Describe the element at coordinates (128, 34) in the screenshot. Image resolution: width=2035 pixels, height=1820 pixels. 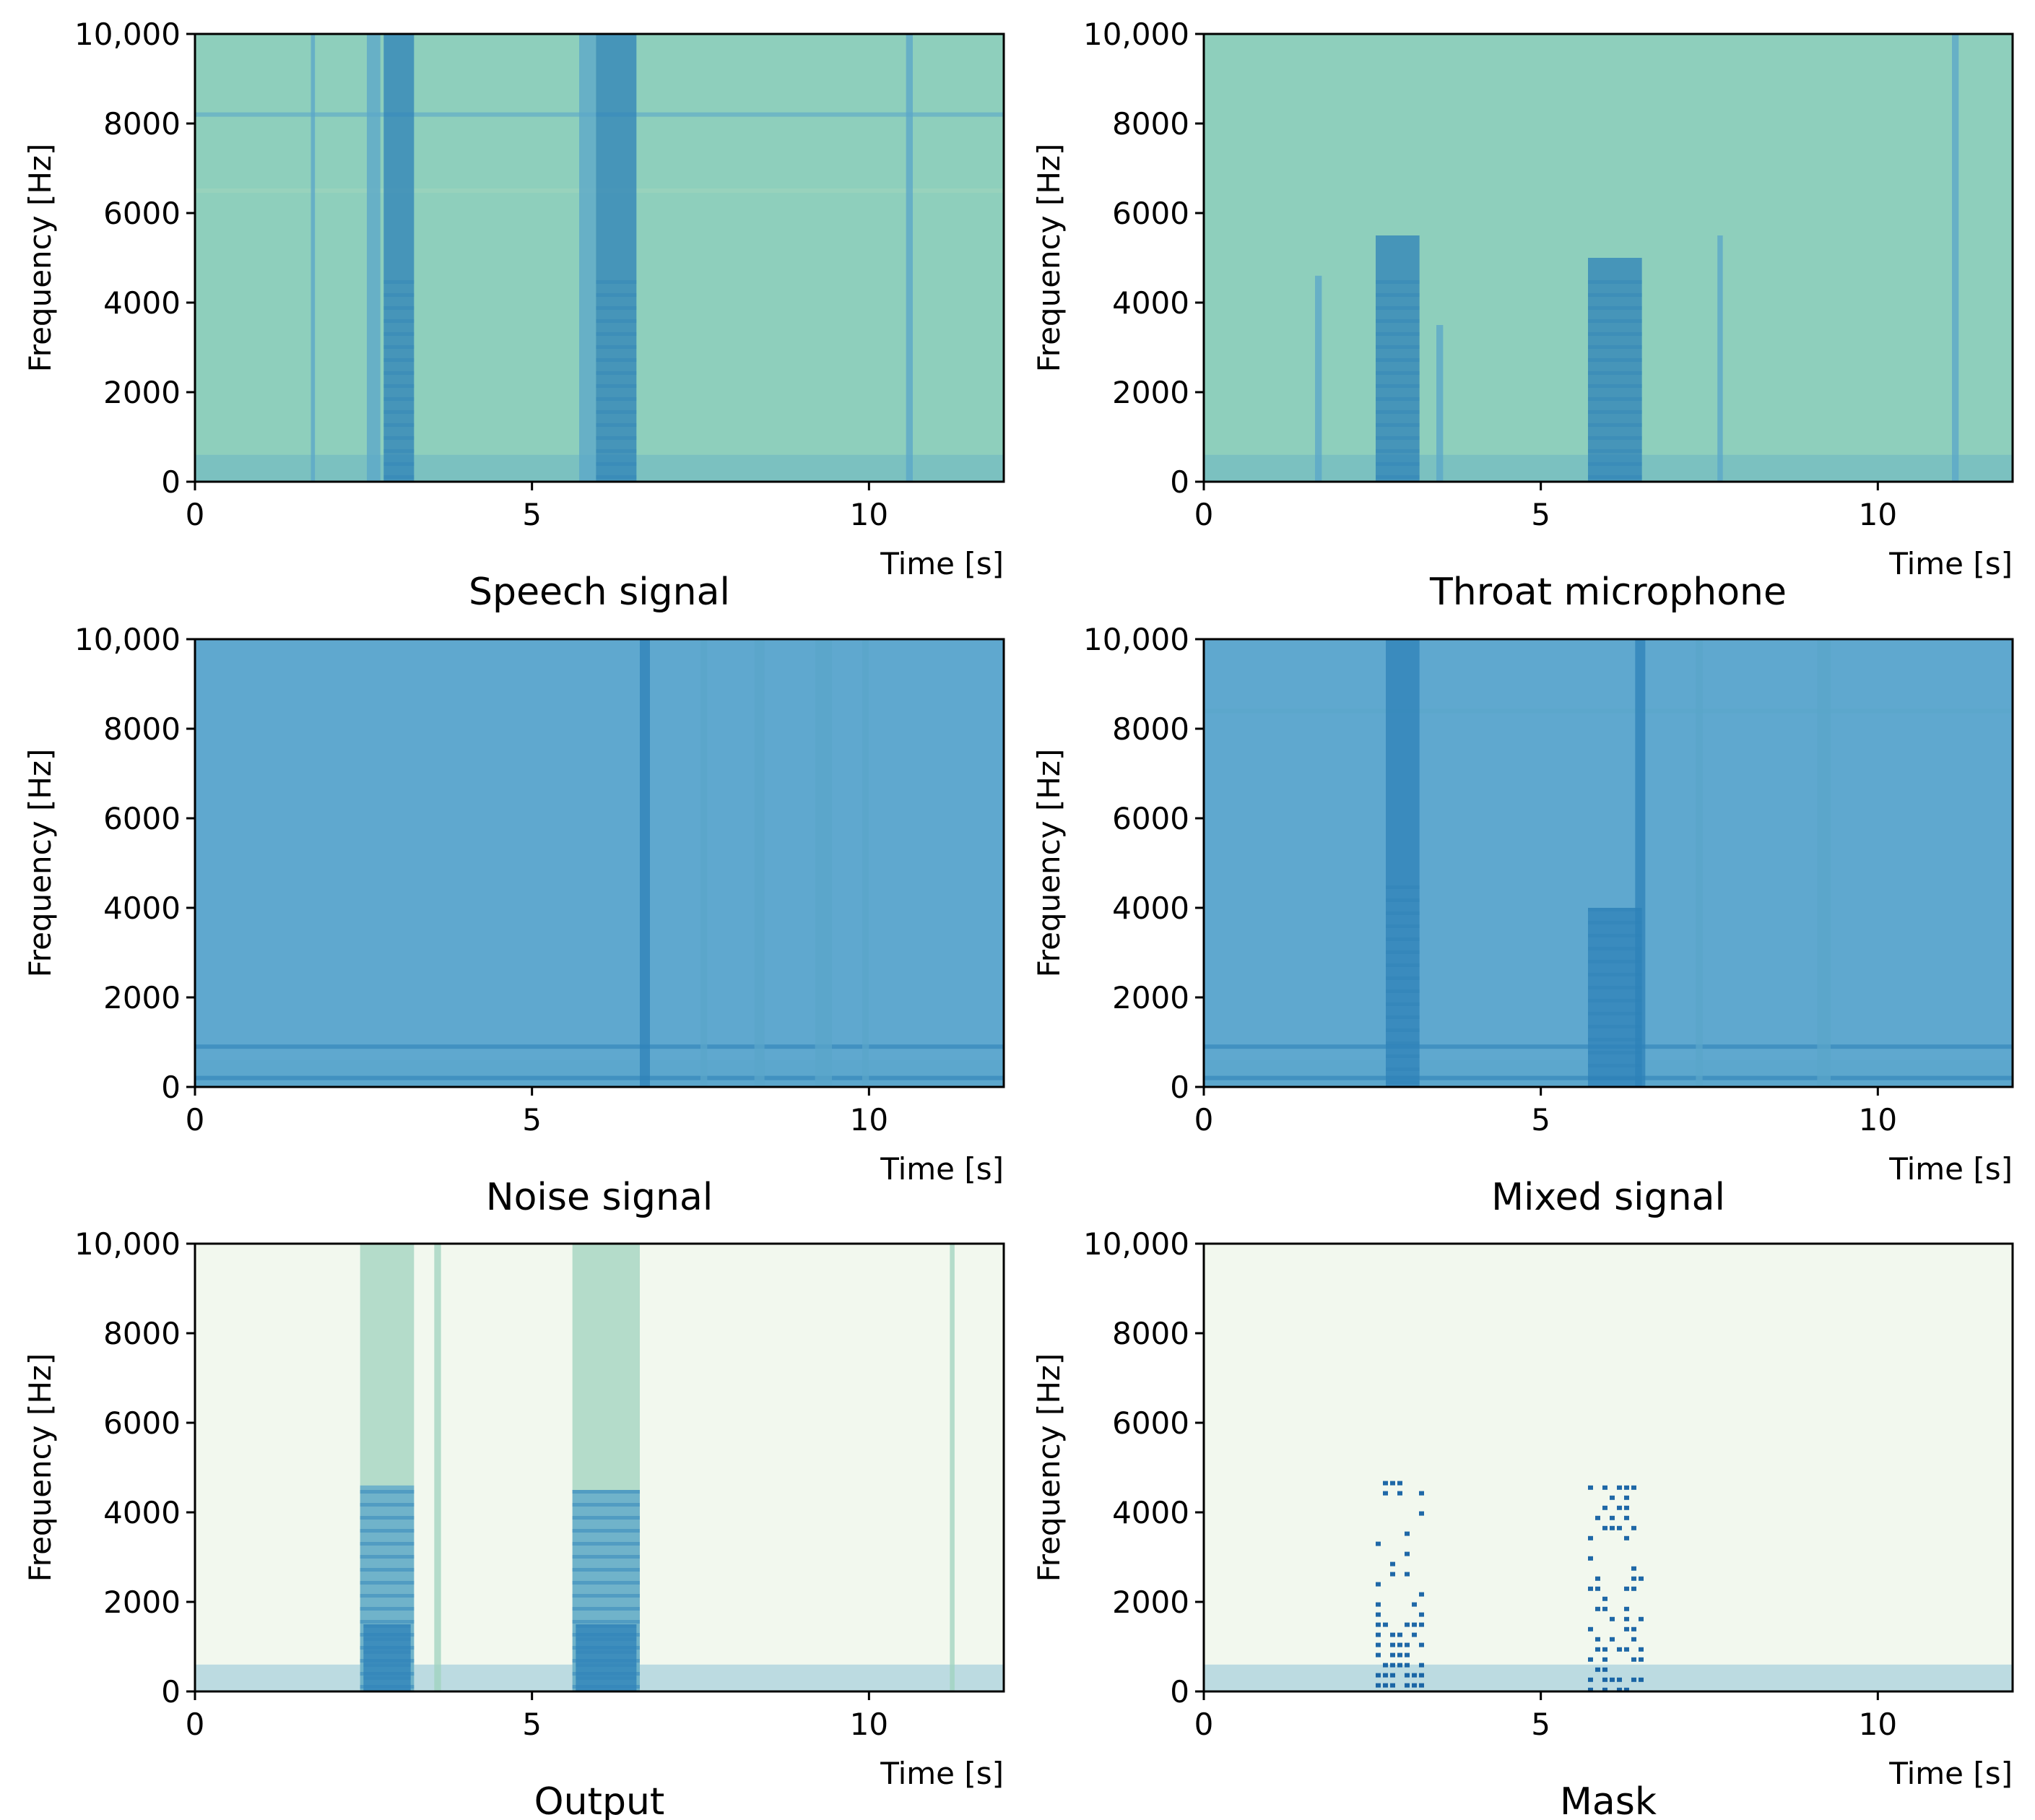
I see `chart-0-ytick-label-5: 10,000` at that location.